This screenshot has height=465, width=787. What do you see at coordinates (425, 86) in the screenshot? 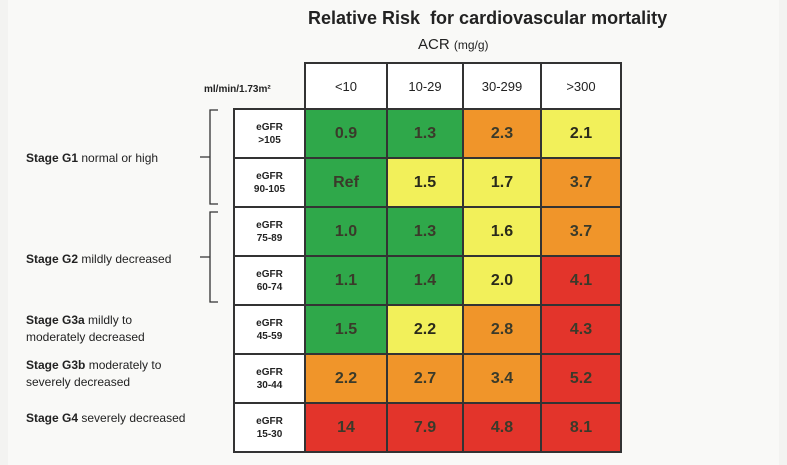
I see `column-header: 10-29` at bounding box center [425, 86].